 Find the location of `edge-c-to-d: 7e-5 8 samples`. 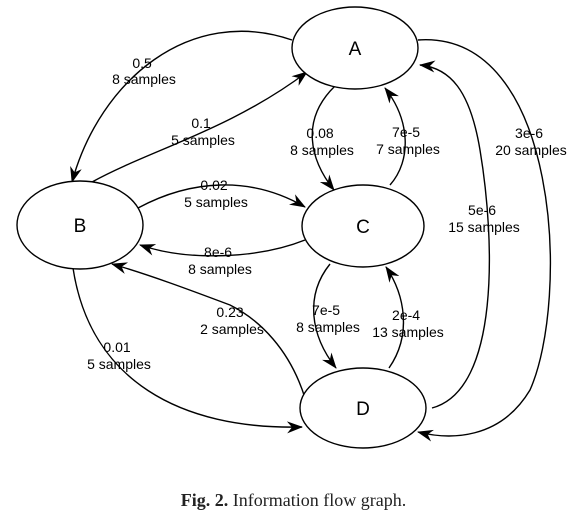

edge-c-to-d: 7e-5 8 samples is located at coordinates (328, 316).